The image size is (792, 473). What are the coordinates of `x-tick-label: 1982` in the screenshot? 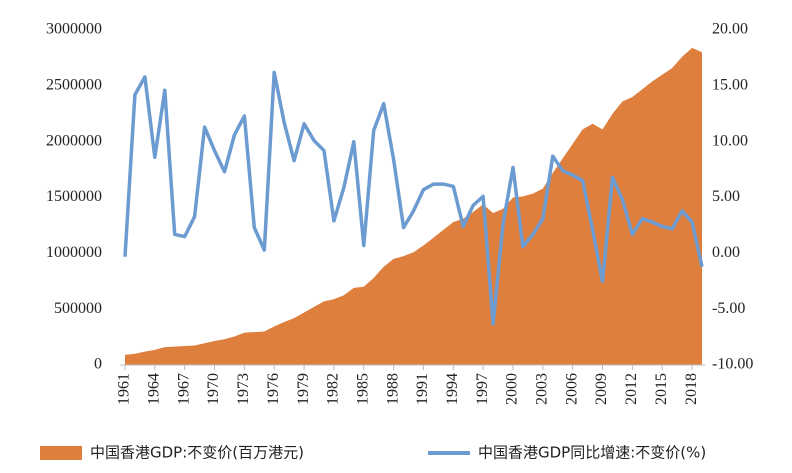 It's located at (333, 389).